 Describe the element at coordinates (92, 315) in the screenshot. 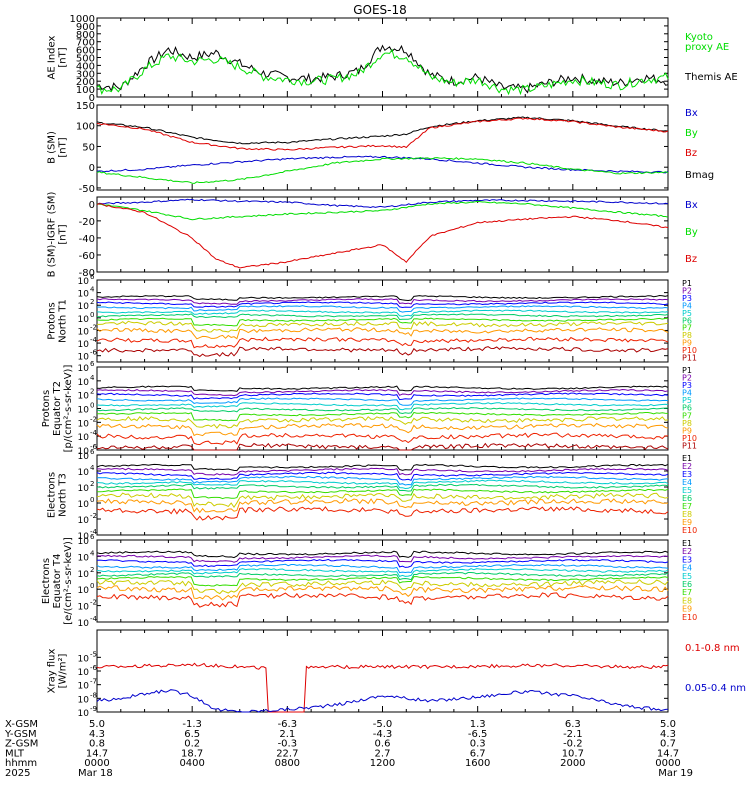

I see `y-tick-exponent: 0` at that location.